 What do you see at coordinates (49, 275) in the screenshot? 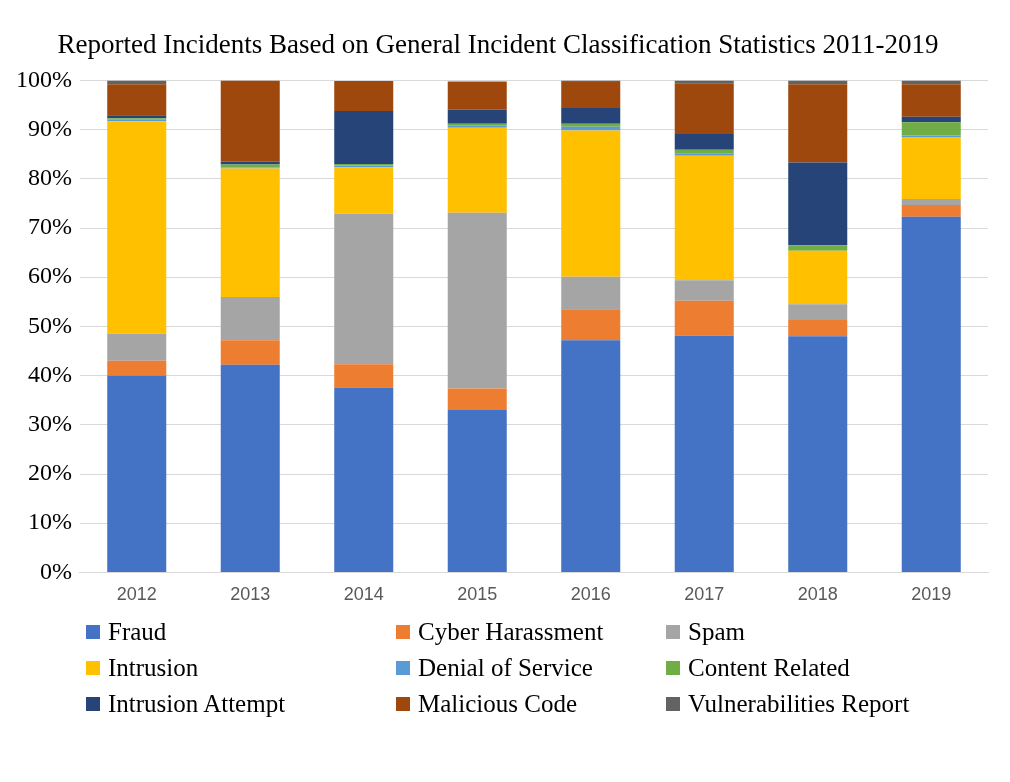
I see `y-tick-label: 60%` at bounding box center [49, 275].